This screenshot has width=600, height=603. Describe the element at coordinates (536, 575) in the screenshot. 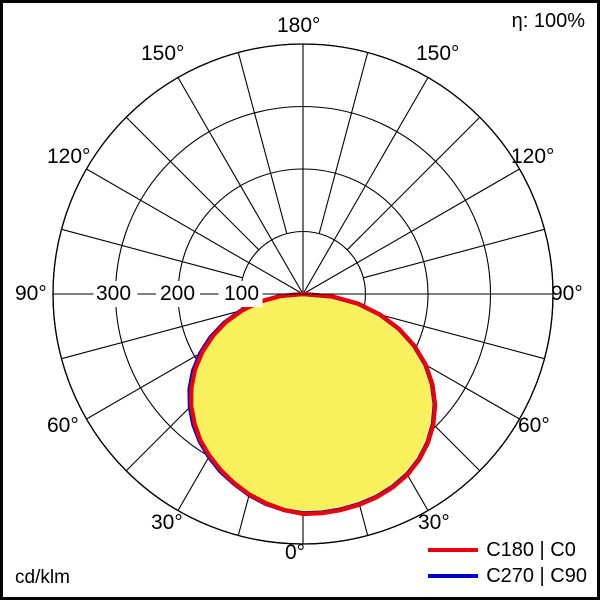

I see `legend-label-c270-c90: C270 | C90` at that location.